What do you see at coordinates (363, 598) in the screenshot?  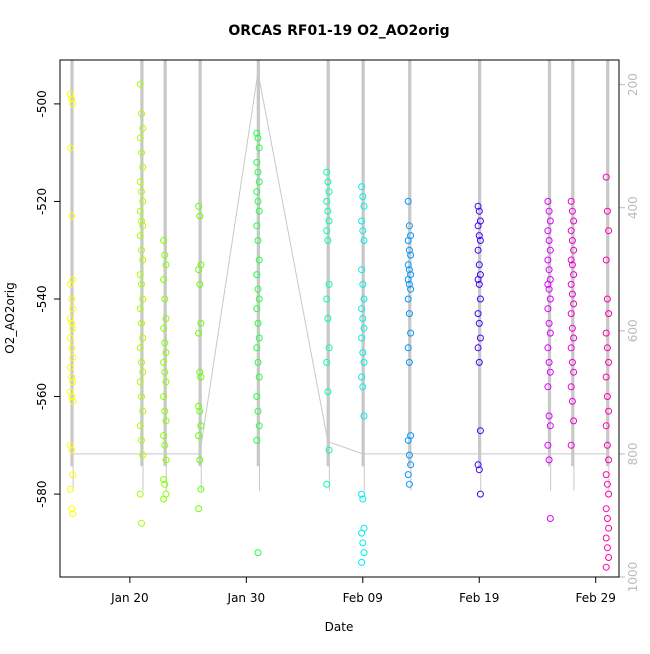 I see `x-tick-label: Feb 09` at bounding box center [363, 598].